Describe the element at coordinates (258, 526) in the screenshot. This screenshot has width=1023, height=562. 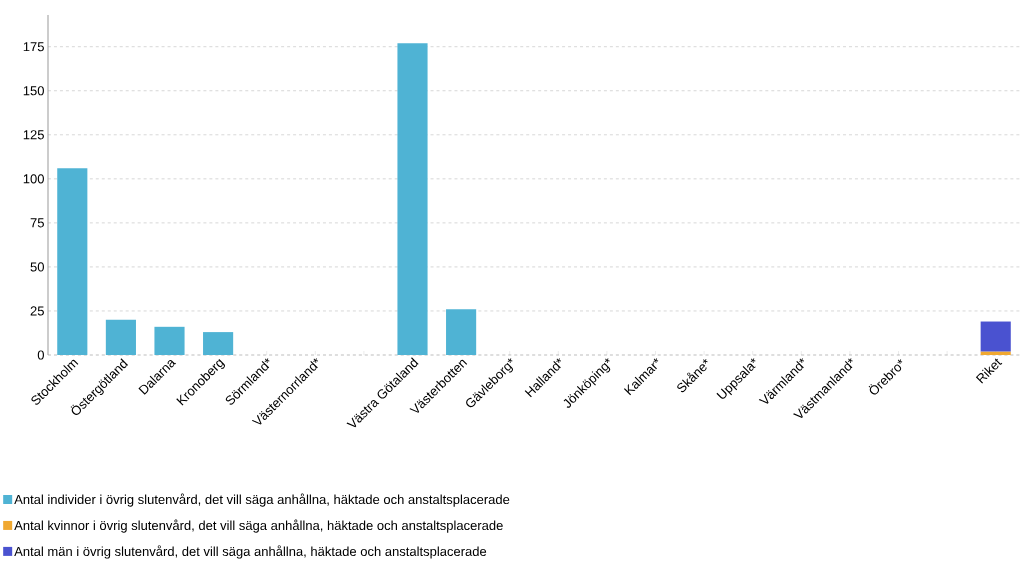
I see `legend-label: Antal kvinnor i övrig slutenvård, det vill säga anhållna, häktade och anstaltsplacerade` at that location.